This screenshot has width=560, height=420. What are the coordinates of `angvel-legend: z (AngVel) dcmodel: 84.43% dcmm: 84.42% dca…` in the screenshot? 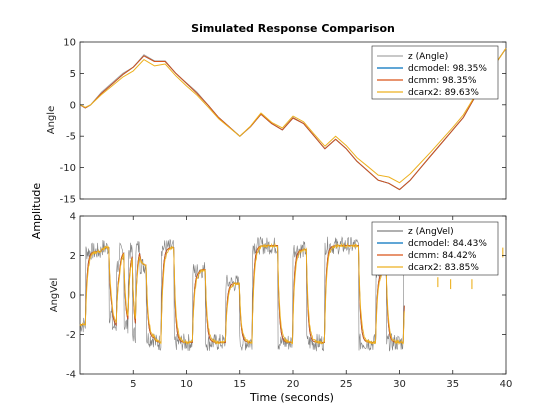 It's located at (435, 248).